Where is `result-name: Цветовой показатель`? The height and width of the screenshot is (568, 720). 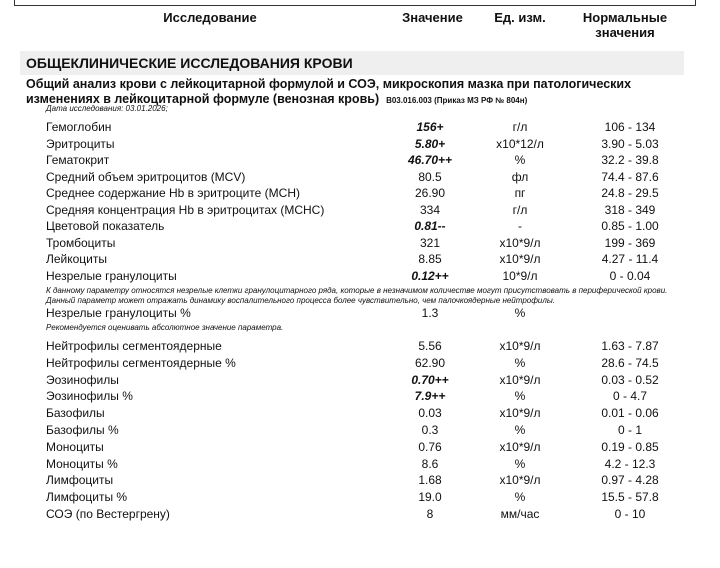 result-name: Цветовой показатель is located at coordinates (105, 226).